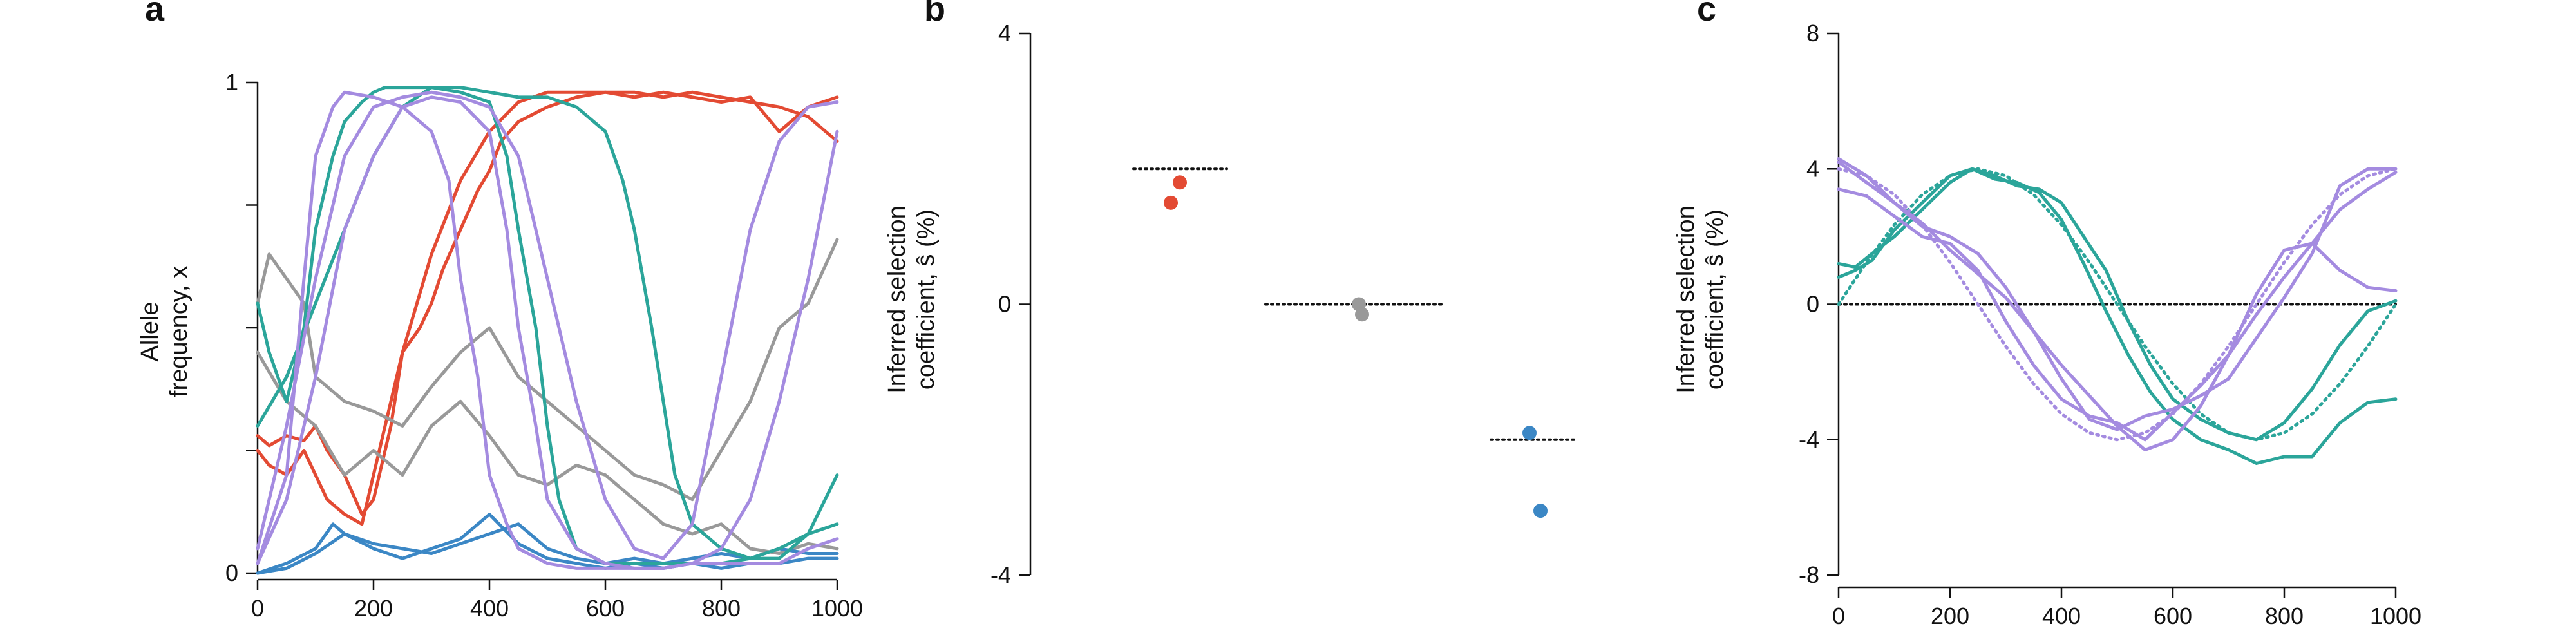 This screenshot has width=2576, height=644. I want to click on y-tick-label-b: 4, so click(1005, 33).